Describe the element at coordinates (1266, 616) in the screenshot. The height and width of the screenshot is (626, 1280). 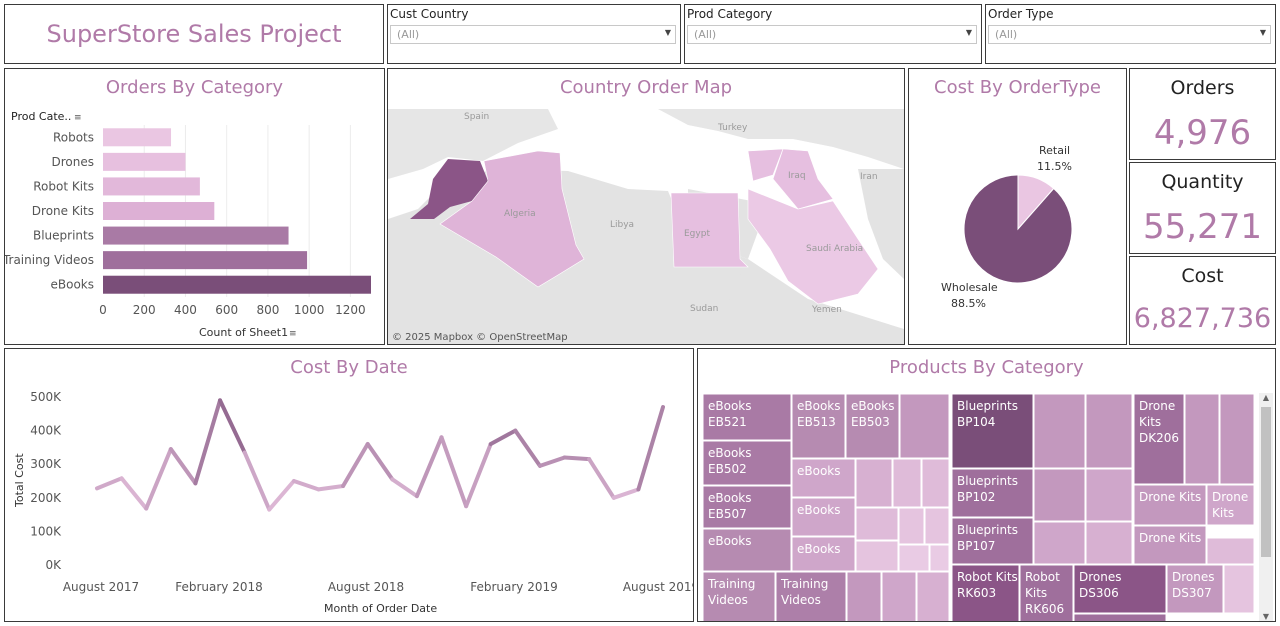
I see `scroll-down-icon: ▼` at that location.